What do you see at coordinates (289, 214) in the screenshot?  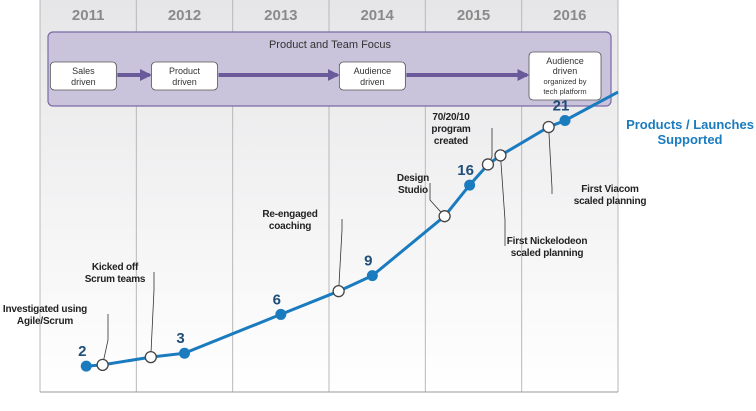 I see `milestone-label: Re-engaged` at bounding box center [289, 214].